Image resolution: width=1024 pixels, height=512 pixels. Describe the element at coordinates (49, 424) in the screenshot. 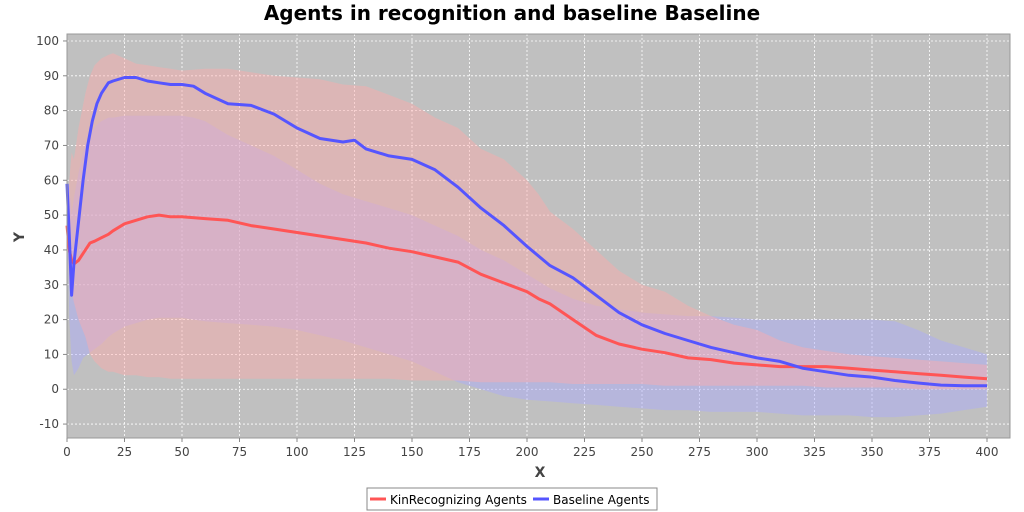

I see `y-tick-label: -10` at that location.